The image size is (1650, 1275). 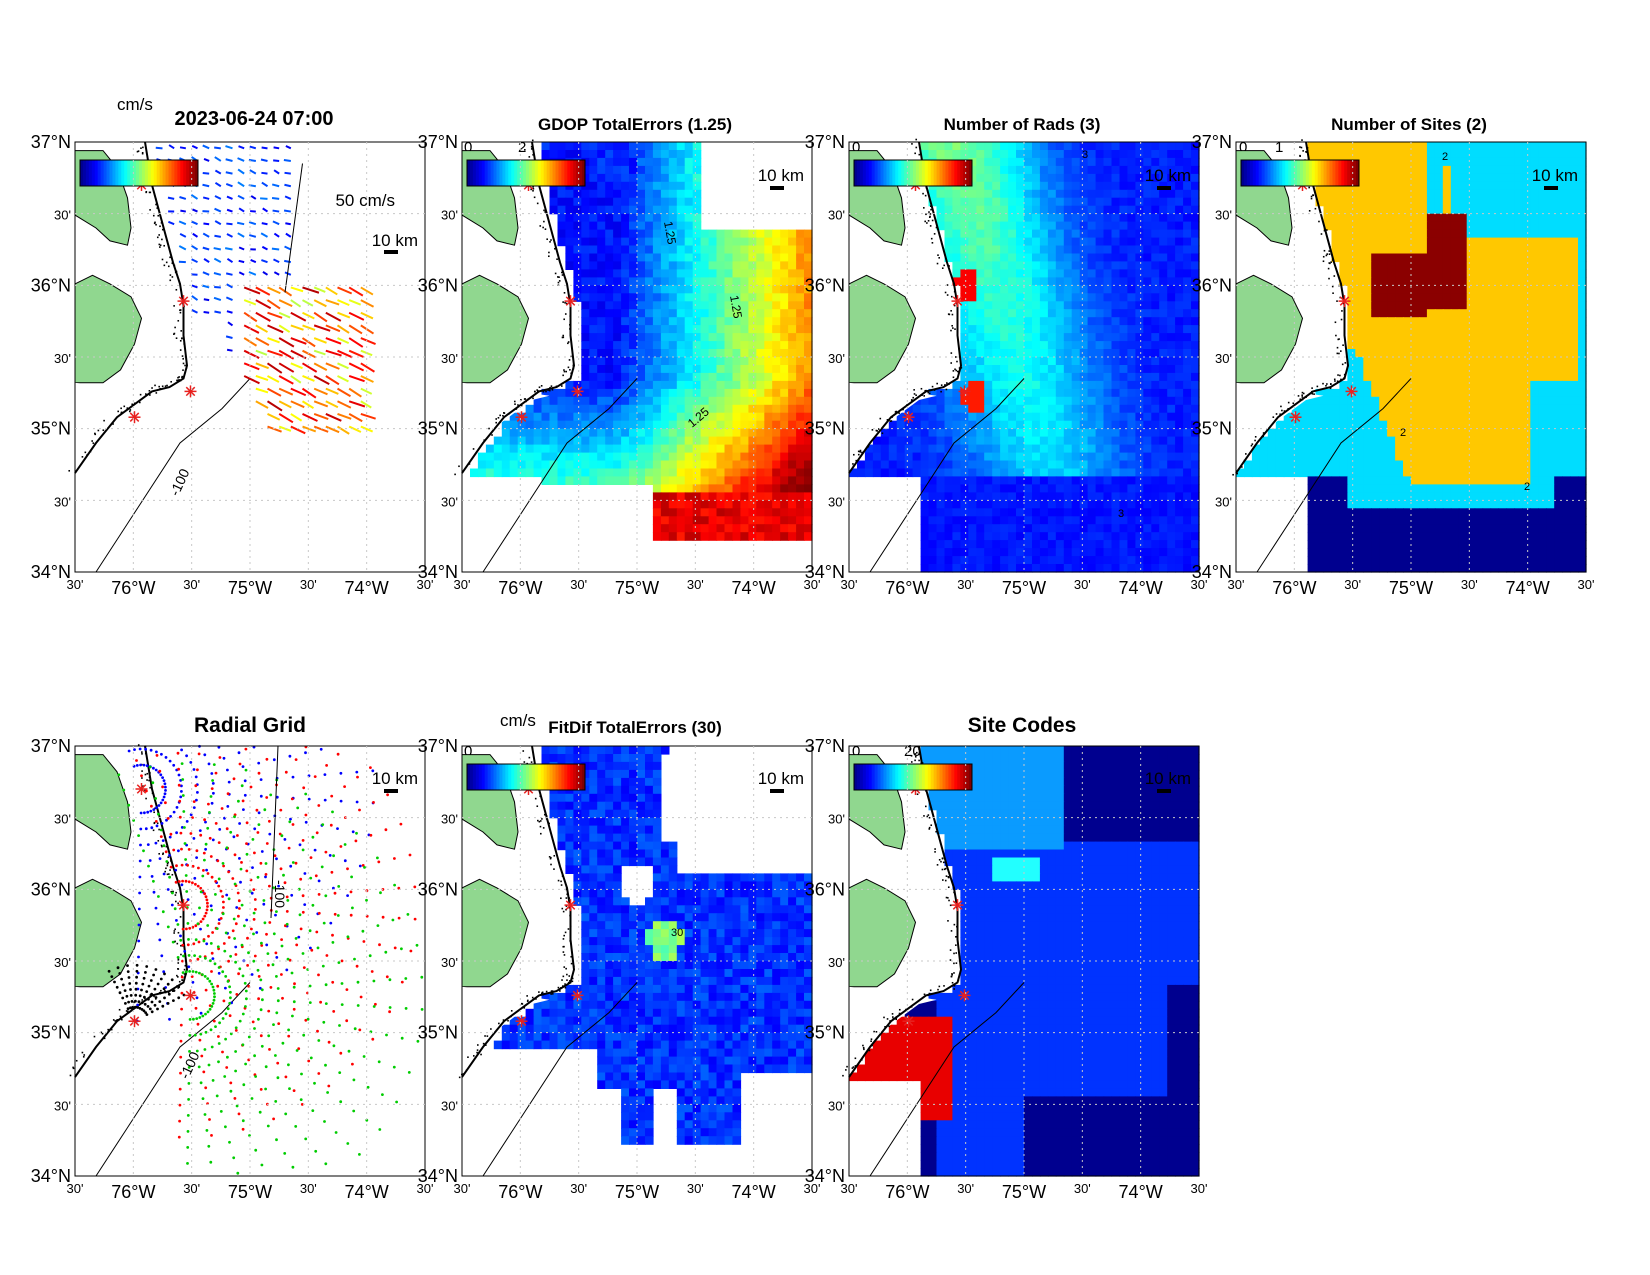 I want to click on lat-tick-label: 37°N, so click(x=438, y=142).